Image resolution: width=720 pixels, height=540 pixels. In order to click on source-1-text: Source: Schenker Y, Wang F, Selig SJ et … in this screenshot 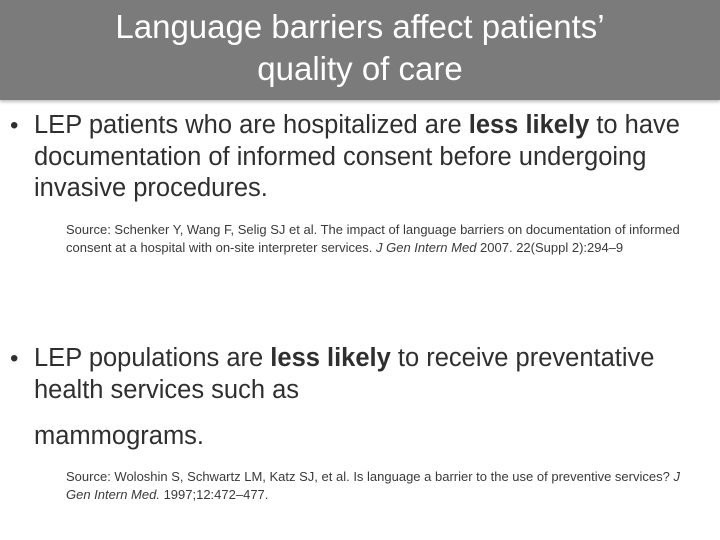, I will do `click(373, 238)`.